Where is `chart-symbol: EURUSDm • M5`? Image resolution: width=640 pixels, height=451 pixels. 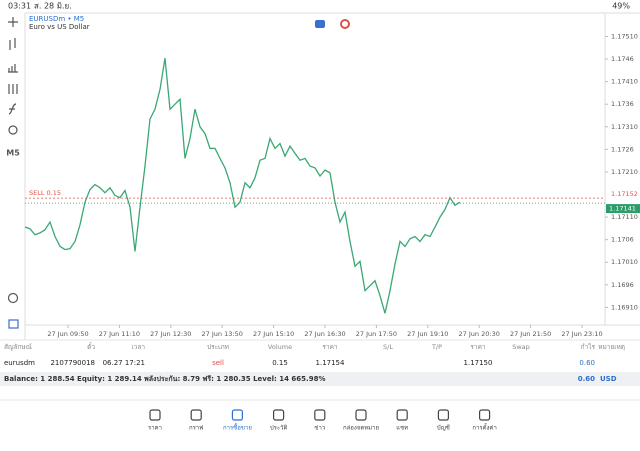 chart-symbol: EURUSDm • M5 is located at coordinates (56, 19).